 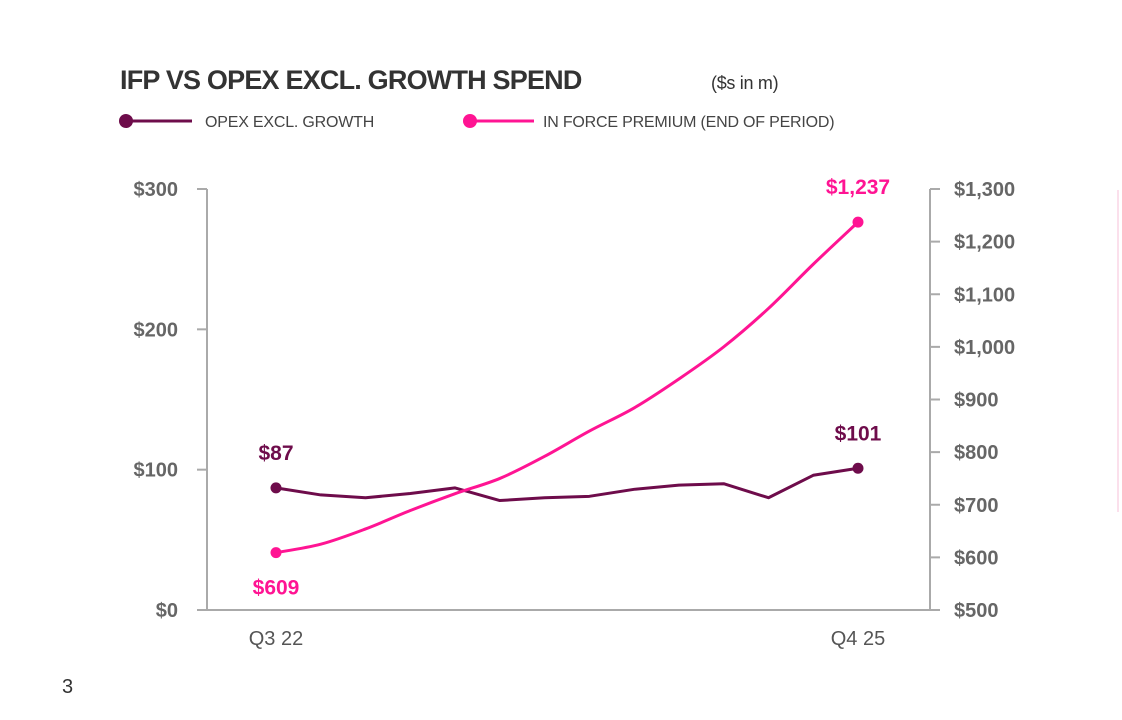 What do you see at coordinates (67, 687) in the screenshot?
I see `page-number: 3` at bounding box center [67, 687].